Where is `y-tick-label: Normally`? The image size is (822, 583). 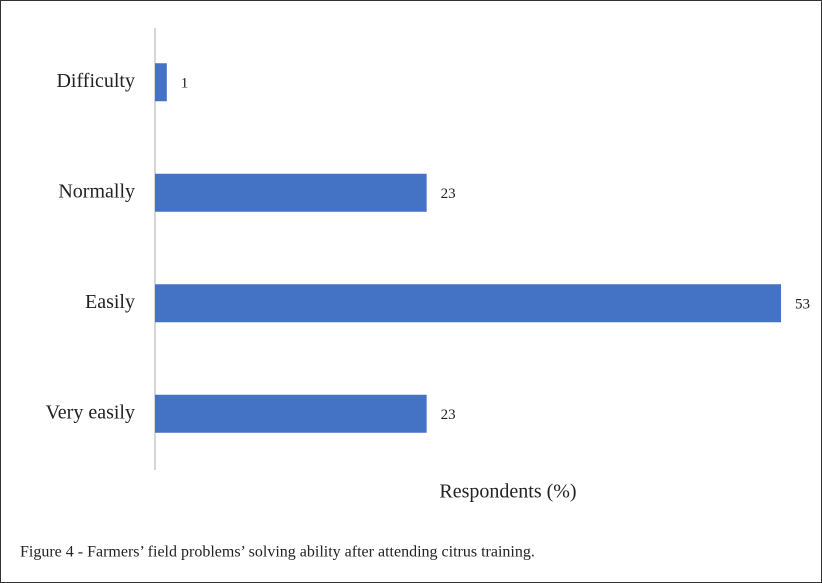 y-tick-label: Normally is located at coordinates (96, 191).